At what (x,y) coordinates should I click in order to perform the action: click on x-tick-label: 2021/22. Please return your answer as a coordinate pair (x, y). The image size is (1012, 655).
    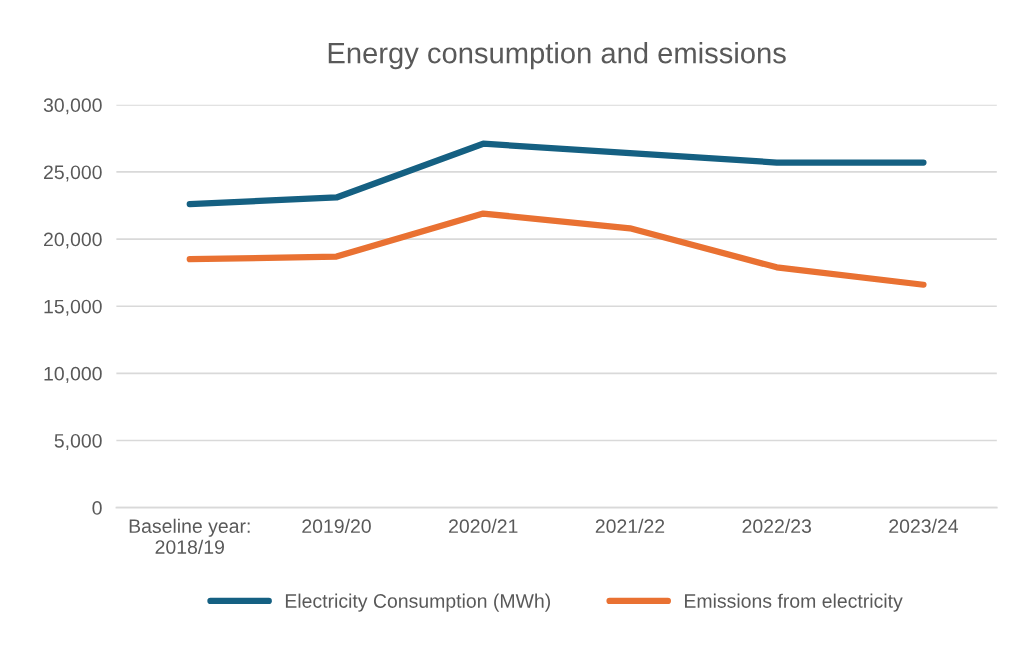
    Looking at the image, I should click on (630, 526).